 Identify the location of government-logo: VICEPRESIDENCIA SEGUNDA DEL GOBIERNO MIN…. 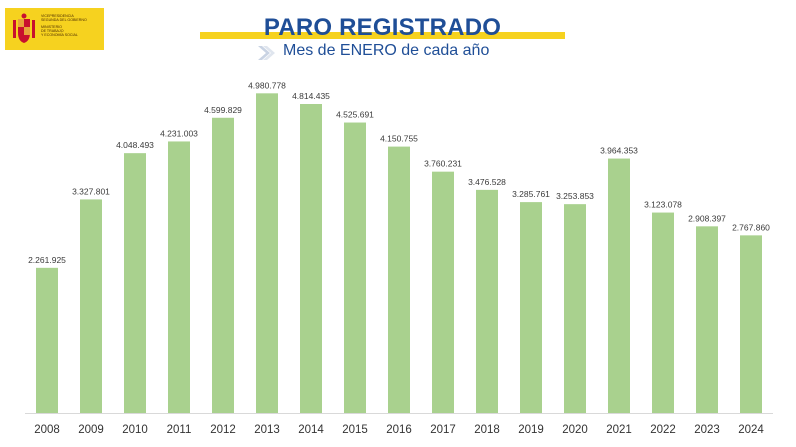
(54, 29).